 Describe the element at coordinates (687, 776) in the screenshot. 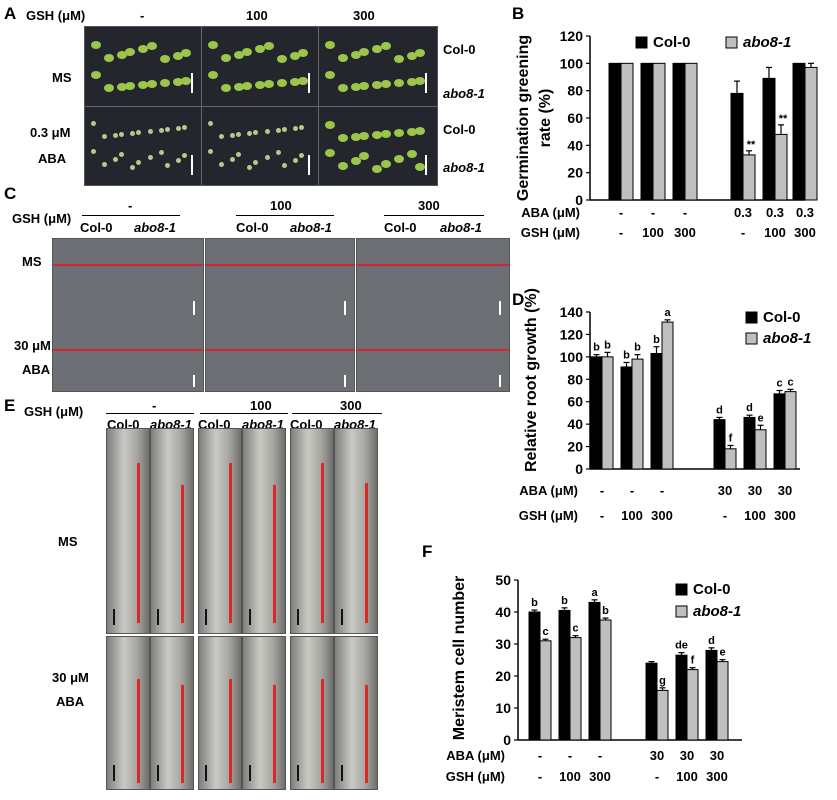

I see `chart-f-gsh-value: 100` at that location.